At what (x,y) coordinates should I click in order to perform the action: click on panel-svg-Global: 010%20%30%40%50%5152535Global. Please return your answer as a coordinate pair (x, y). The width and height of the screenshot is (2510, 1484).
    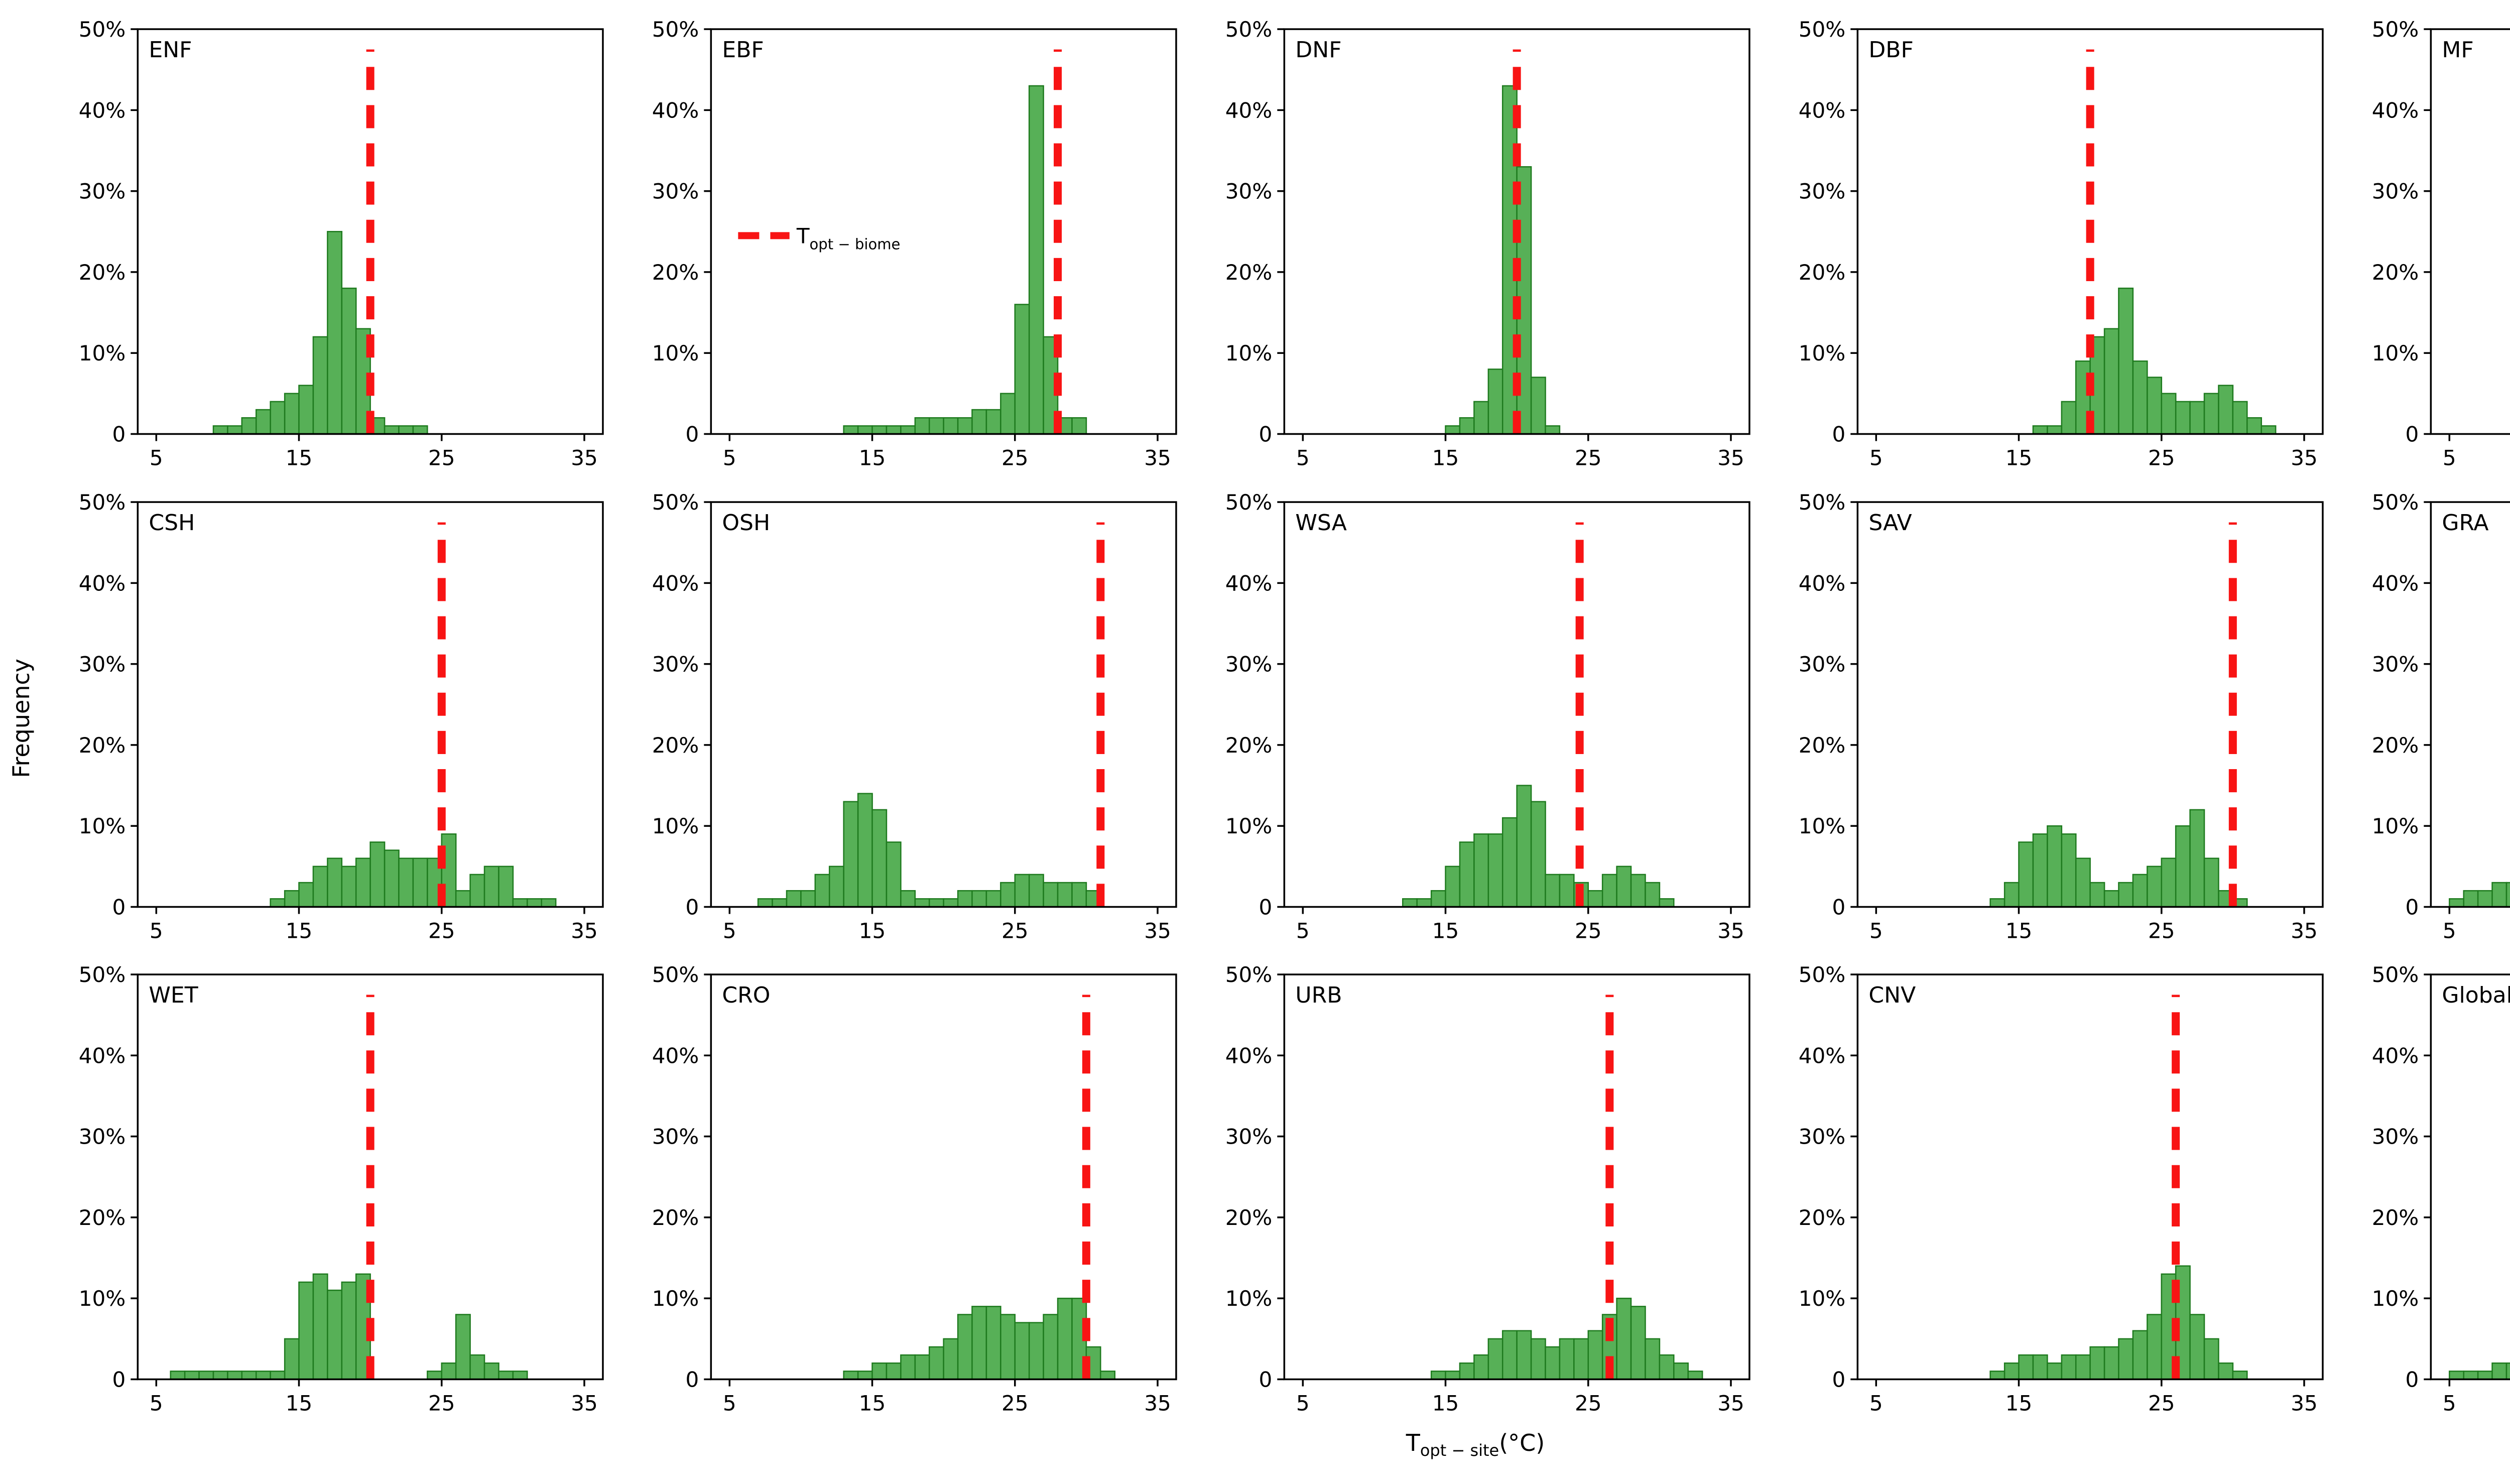
    Looking at the image, I should click on (2441, 1189).